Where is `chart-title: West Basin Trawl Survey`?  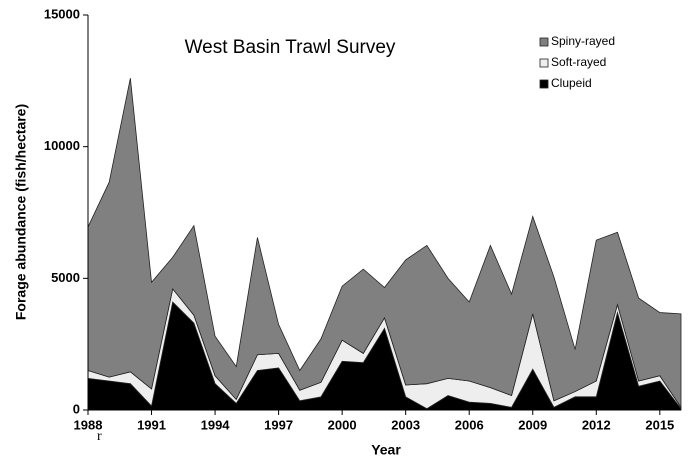
chart-title: West Basin Trawl Survey is located at coordinates (290, 47).